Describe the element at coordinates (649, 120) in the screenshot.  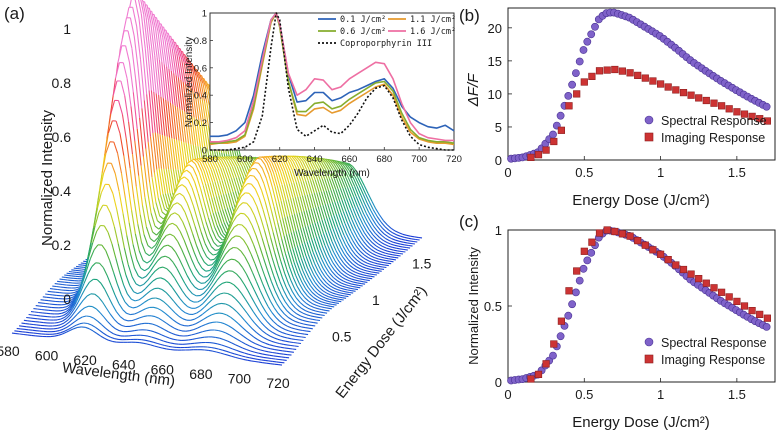
I see `legend-marker-circle` at that location.